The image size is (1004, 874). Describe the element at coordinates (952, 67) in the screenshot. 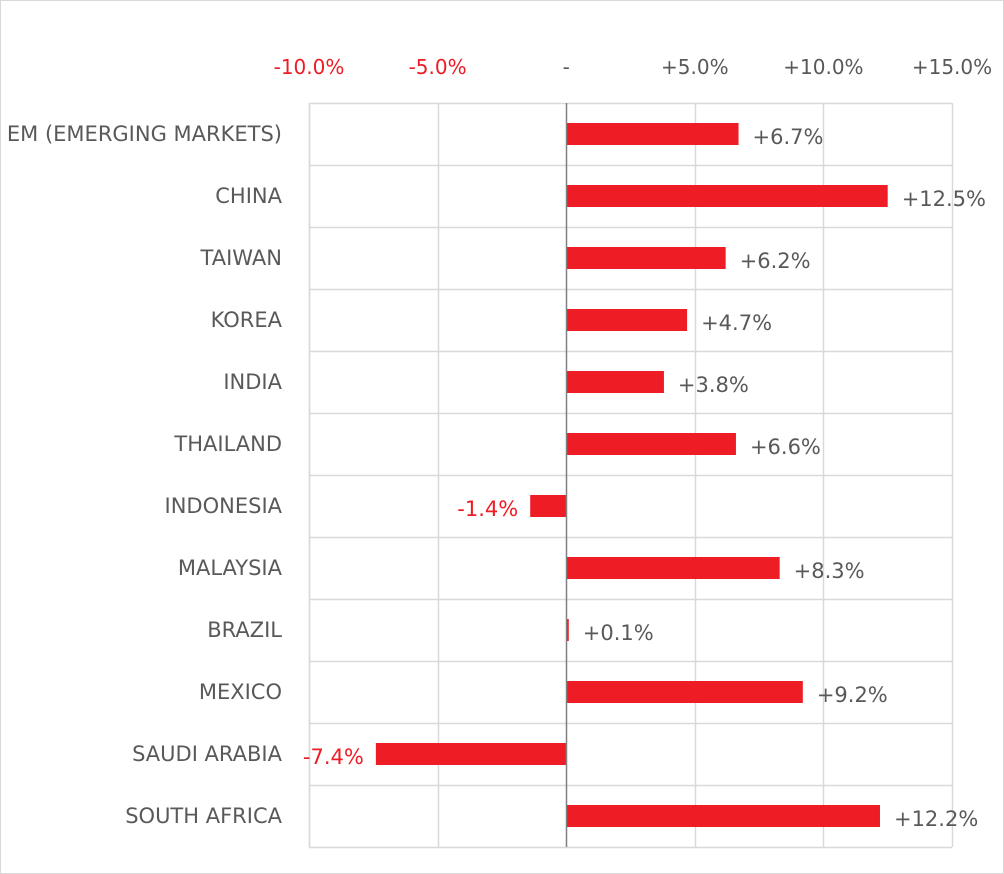

I see `x-tick-label: +15.0%` at that location.